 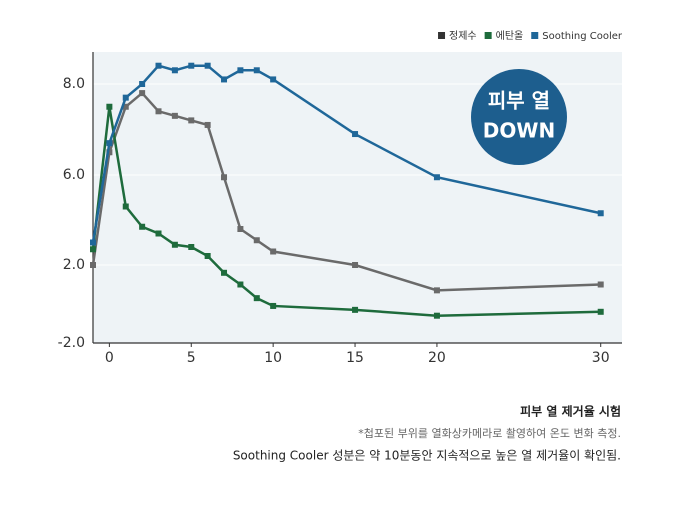 What do you see at coordinates (74, 175) in the screenshot?
I see `y-tick-label: 6.0` at bounding box center [74, 175].